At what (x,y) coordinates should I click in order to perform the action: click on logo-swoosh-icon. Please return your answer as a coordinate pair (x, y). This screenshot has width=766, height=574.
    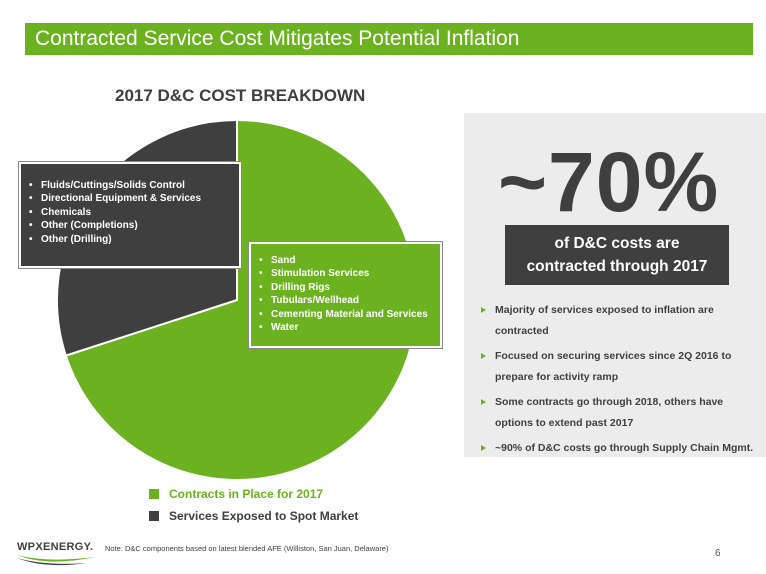
    Looking at the image, I should click on (56, 560).